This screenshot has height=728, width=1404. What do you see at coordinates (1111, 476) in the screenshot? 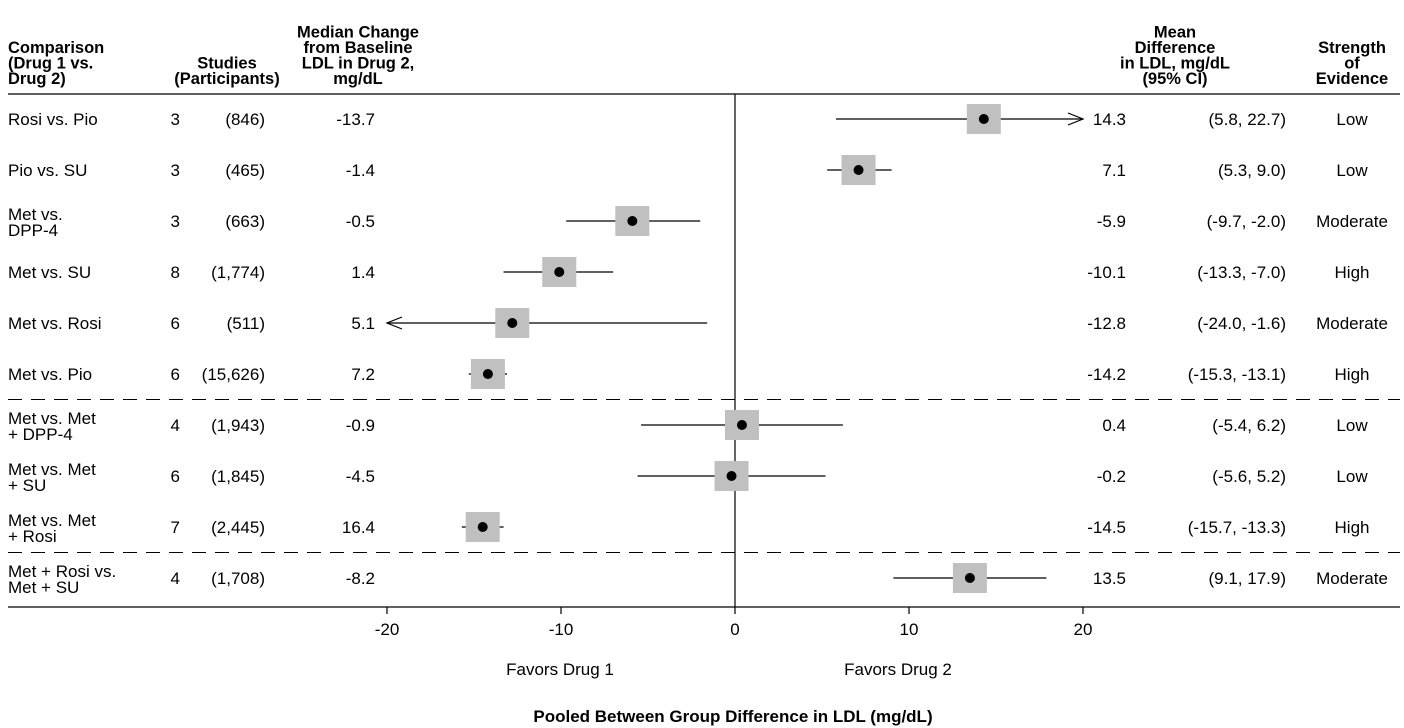
I see `row-mean: -0.2` at bounding box center [1111, 476].